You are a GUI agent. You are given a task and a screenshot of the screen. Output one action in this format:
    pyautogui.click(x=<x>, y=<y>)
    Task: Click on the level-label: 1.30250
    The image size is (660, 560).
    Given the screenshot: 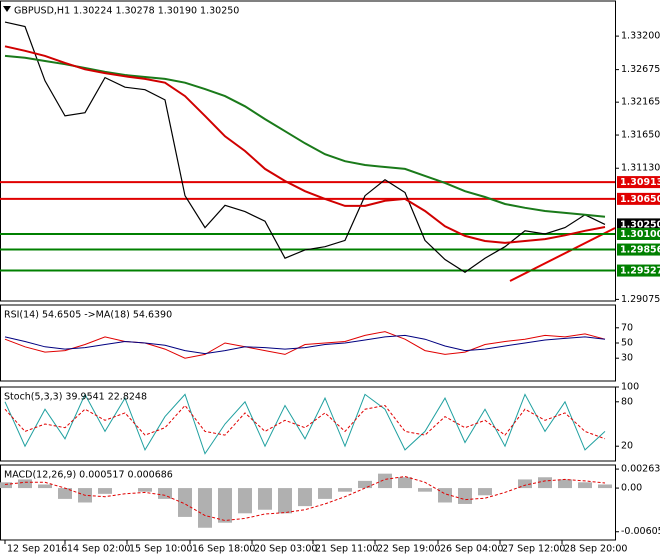 What is the action you would take?
    pyautogui.click(x=640, y=224)
    